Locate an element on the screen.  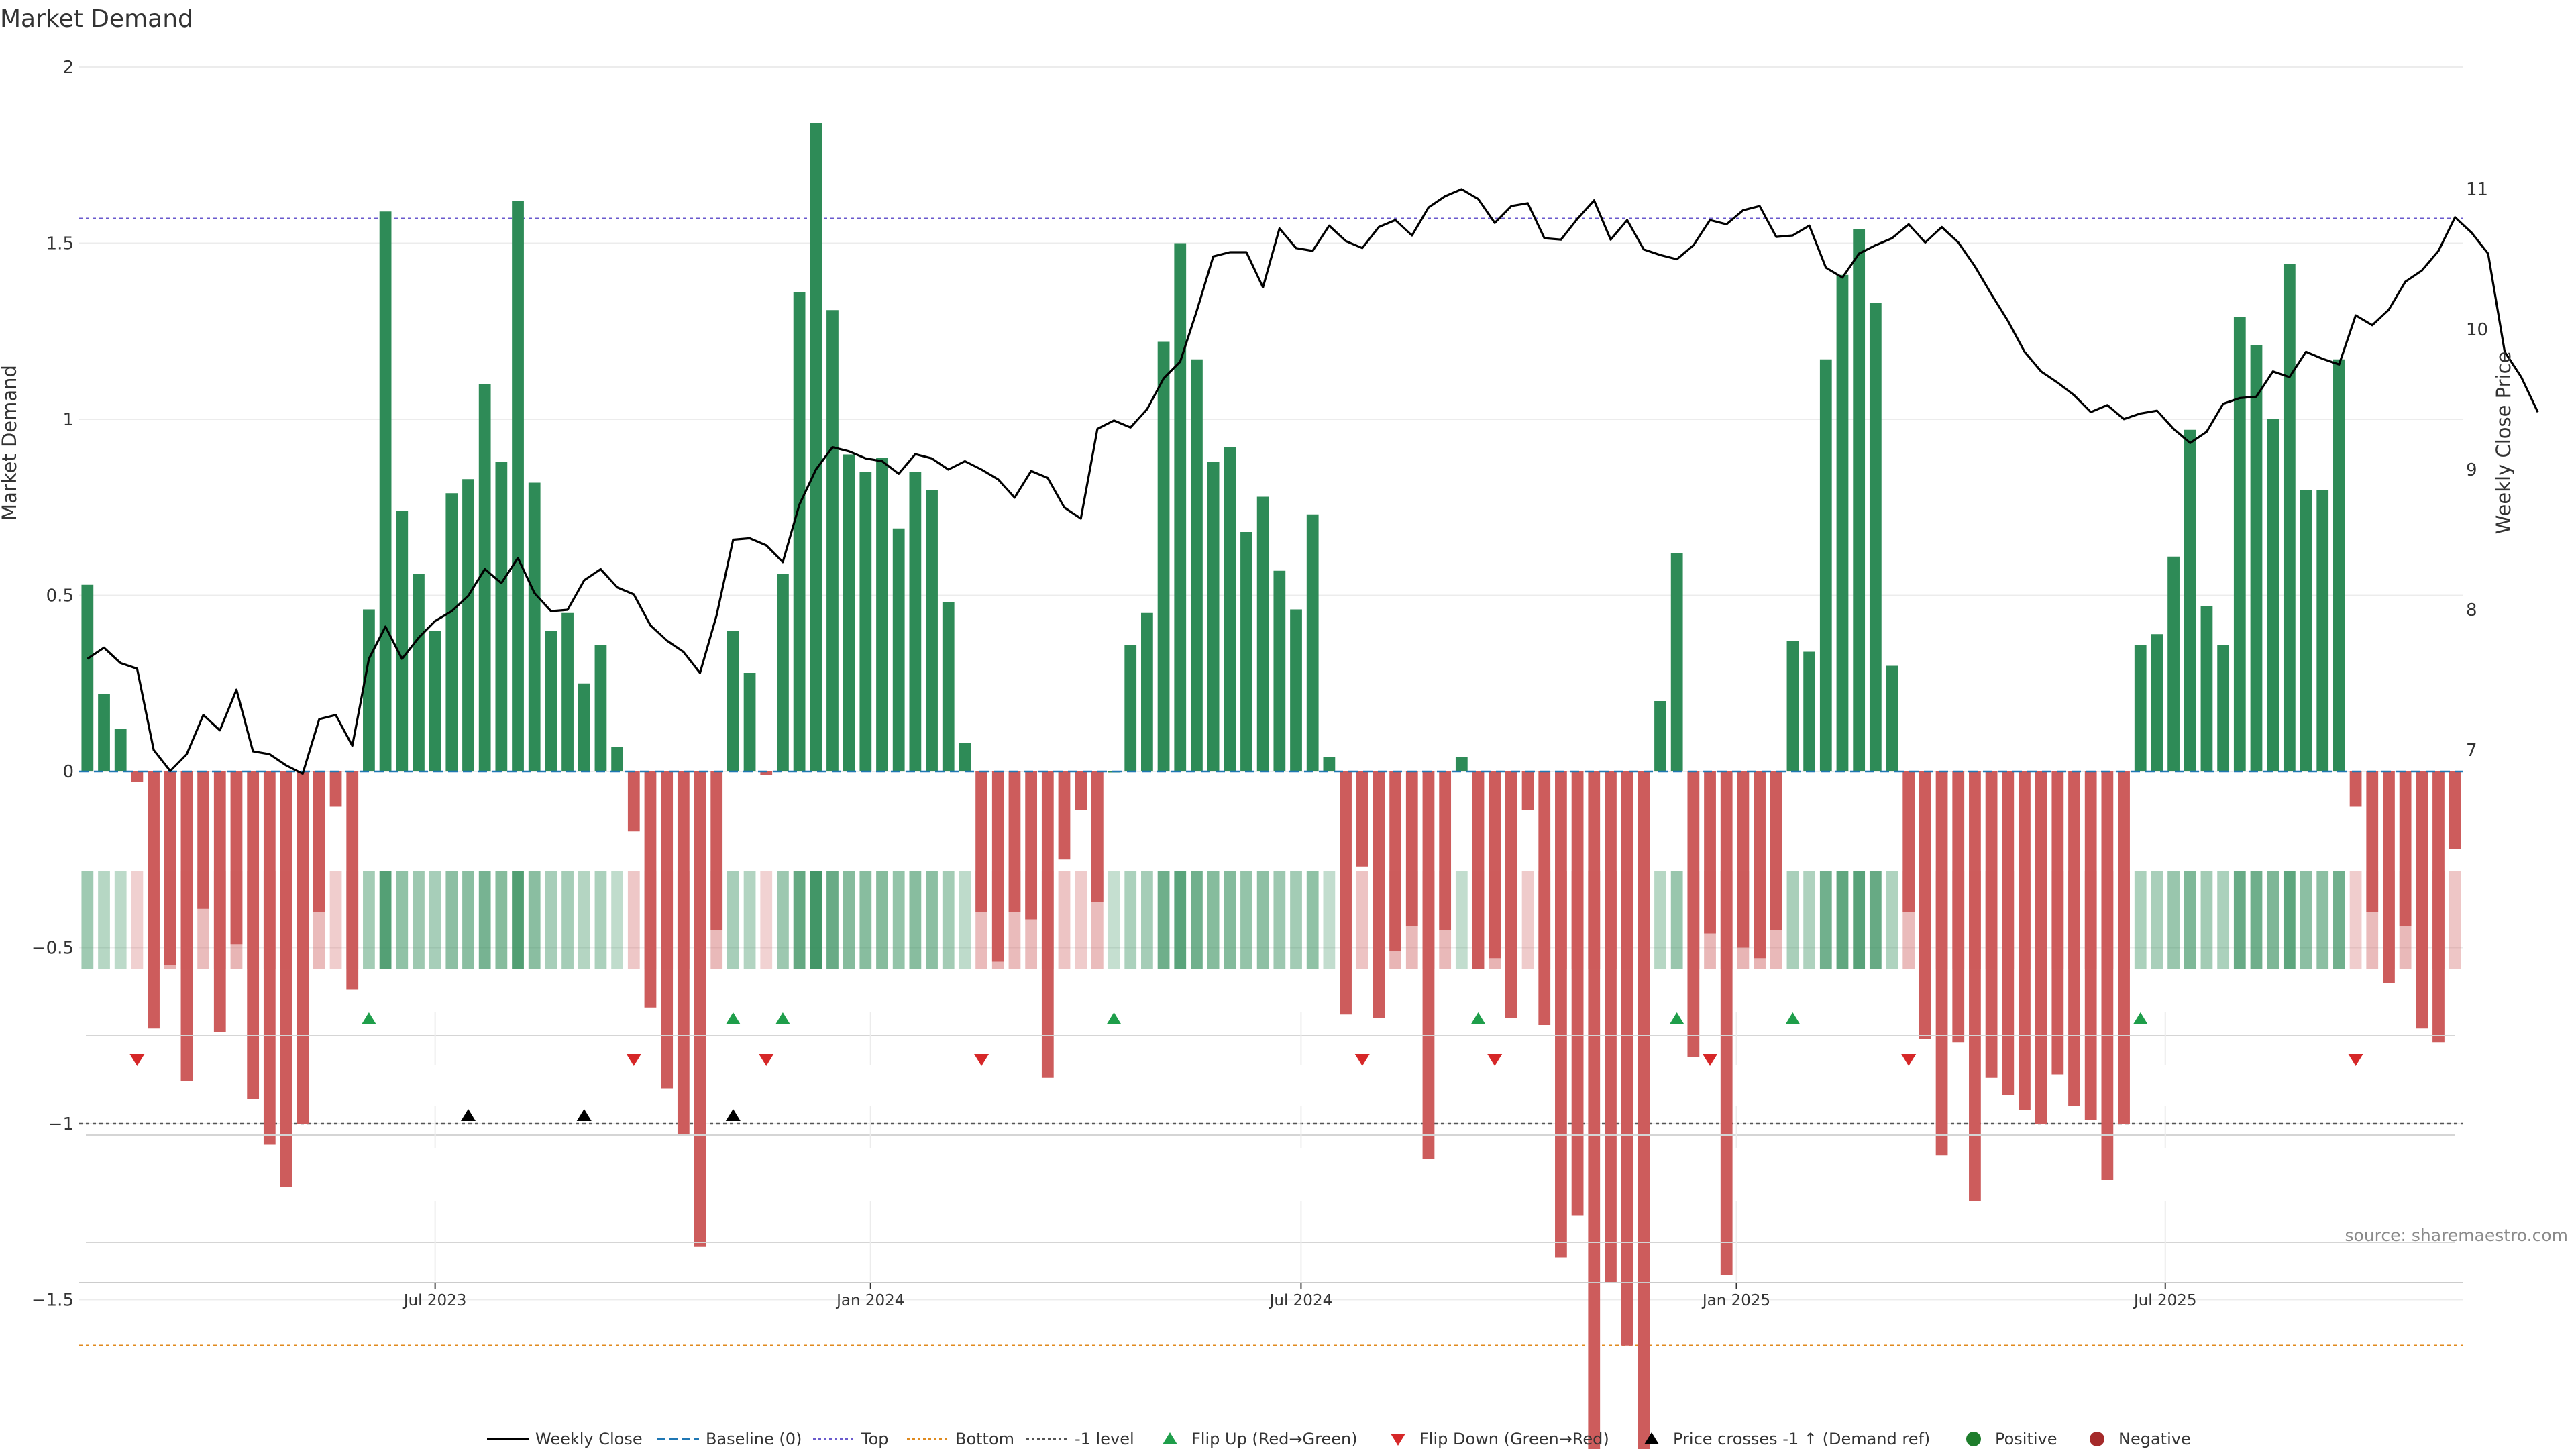
legend-label: Baseline (0) is located at coordinates (754, 1439).